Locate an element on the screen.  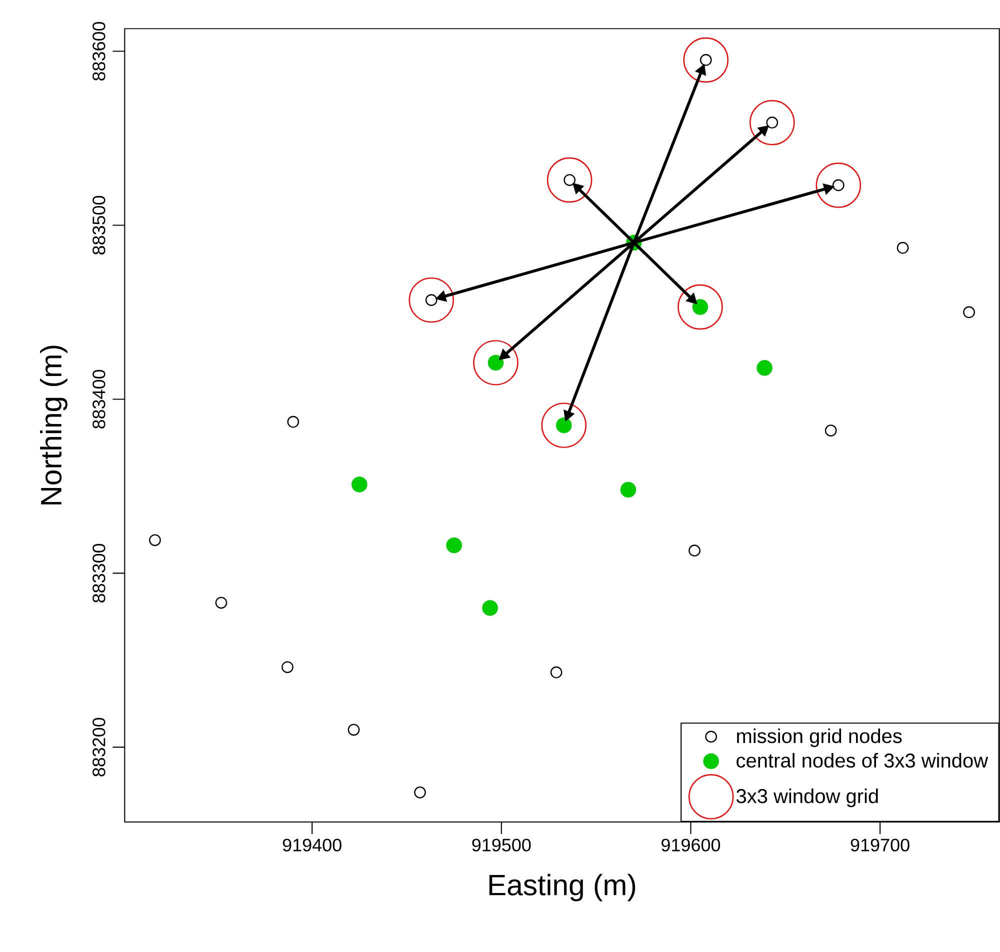
y-tick-label: 883500 is located at coordinates (99, 225).